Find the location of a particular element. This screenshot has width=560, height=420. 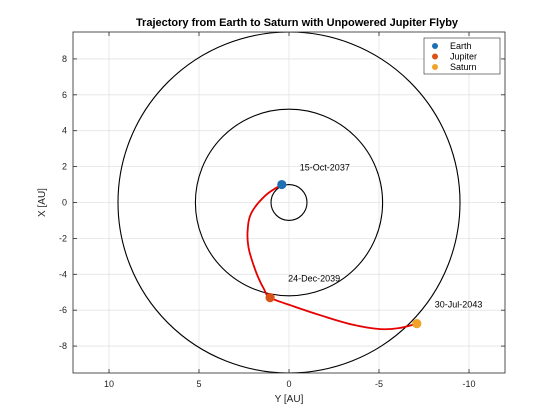

y-axis-label: X [AU] is located at coordinates (42, 202).